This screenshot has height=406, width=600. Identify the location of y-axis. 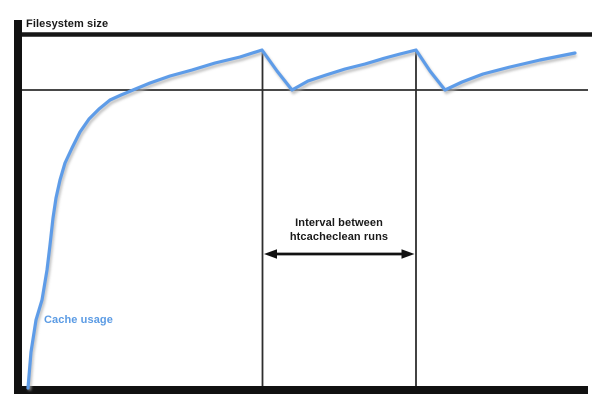
(18, 207).